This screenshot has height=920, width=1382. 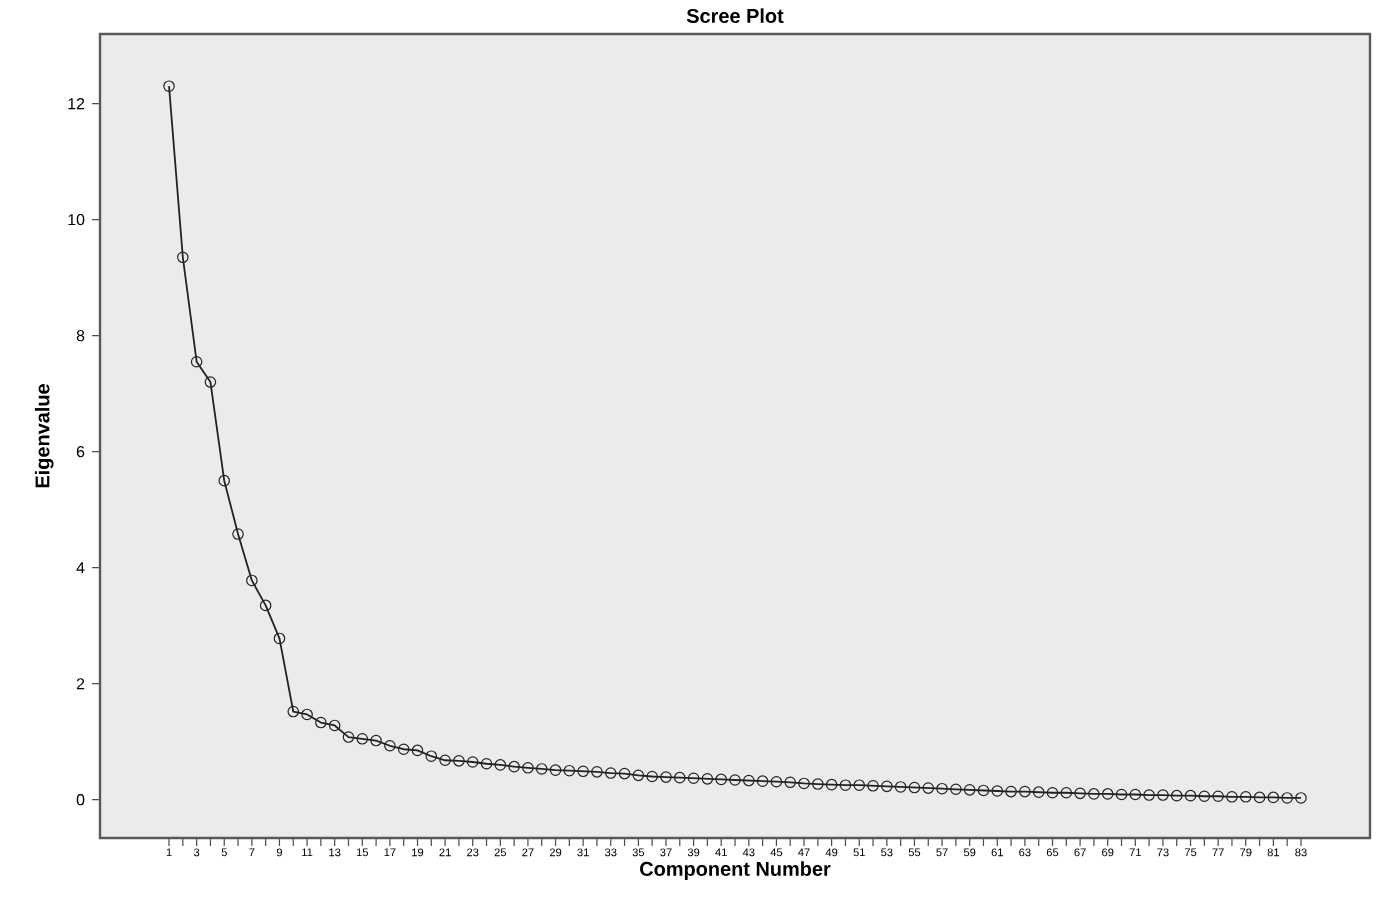 What do you see at coordinates (735, 15) in the screenshot?
I see `chart-title: Scree Plot` at bounding box center [735, 15].